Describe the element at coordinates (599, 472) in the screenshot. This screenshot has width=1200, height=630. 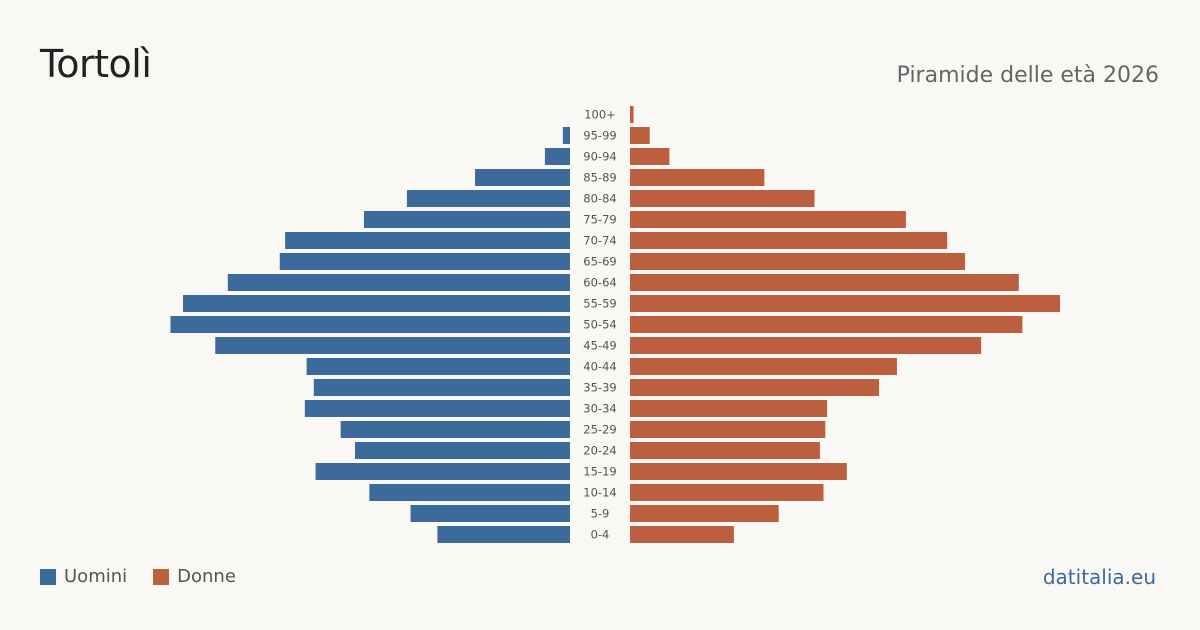
I see `age-group-label: 15-19` at that location.